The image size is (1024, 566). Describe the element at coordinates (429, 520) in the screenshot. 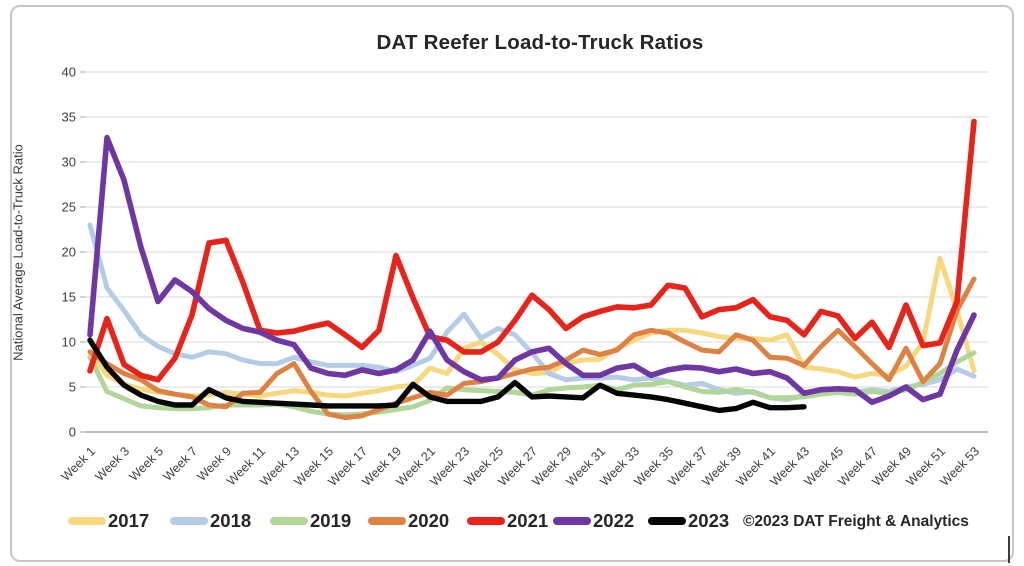

I see `legend-label: 2020` at that location.